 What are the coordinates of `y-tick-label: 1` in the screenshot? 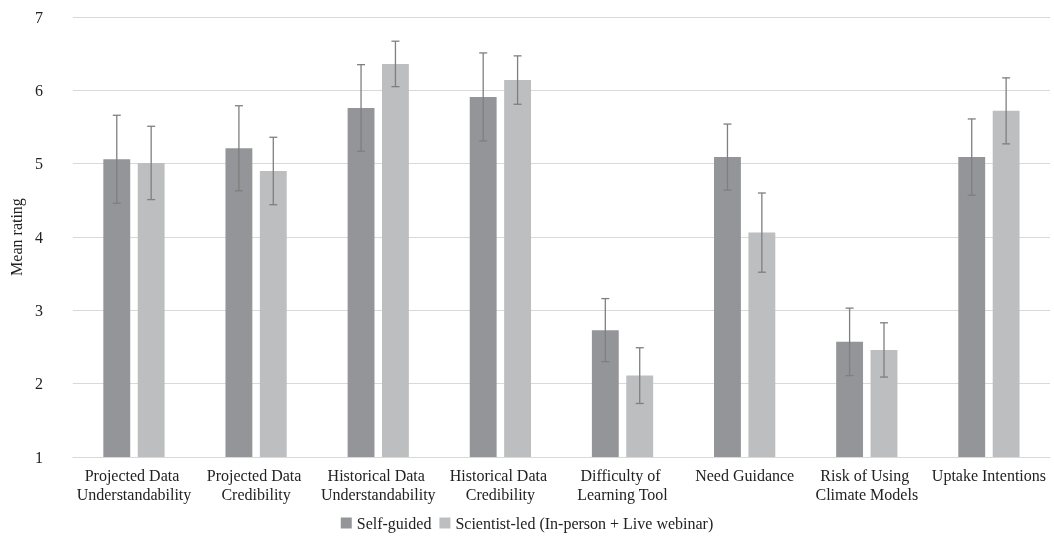 It's located at (38, 457).